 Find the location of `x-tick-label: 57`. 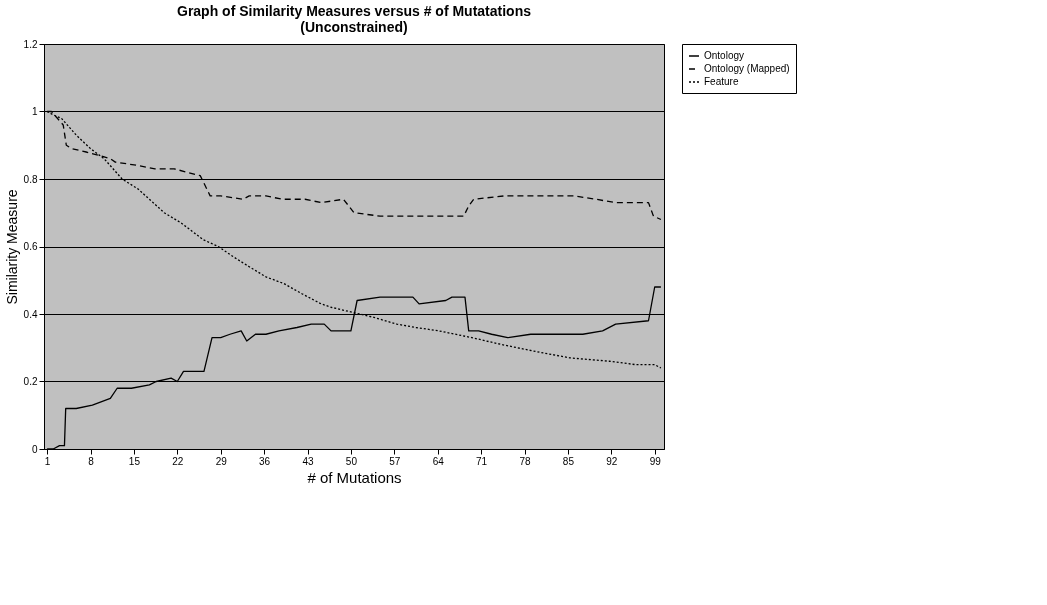

x-tick-label: 57 is located at coordinates (395, 461).